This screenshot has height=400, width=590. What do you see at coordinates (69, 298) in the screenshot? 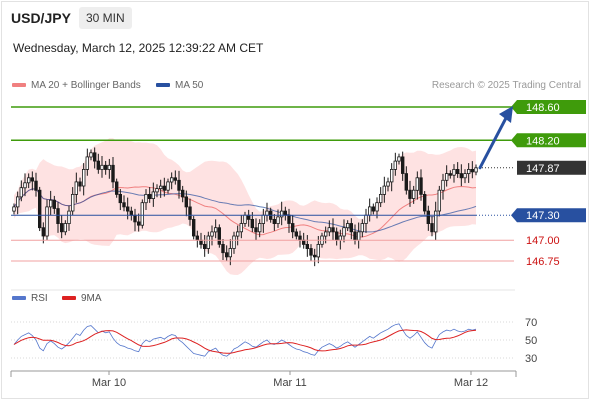
I see `ma9-swatch` at bounding box center [69, 298].